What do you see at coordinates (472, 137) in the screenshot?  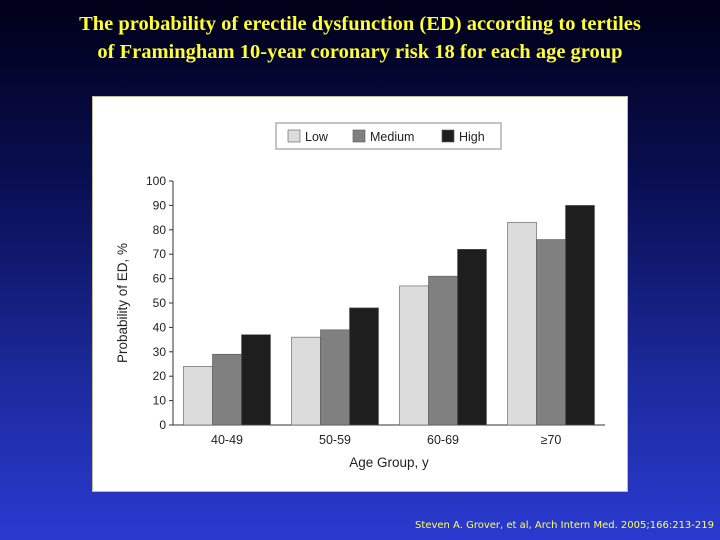 I see `legend-label-high: High` at bounding box center [472, 137].